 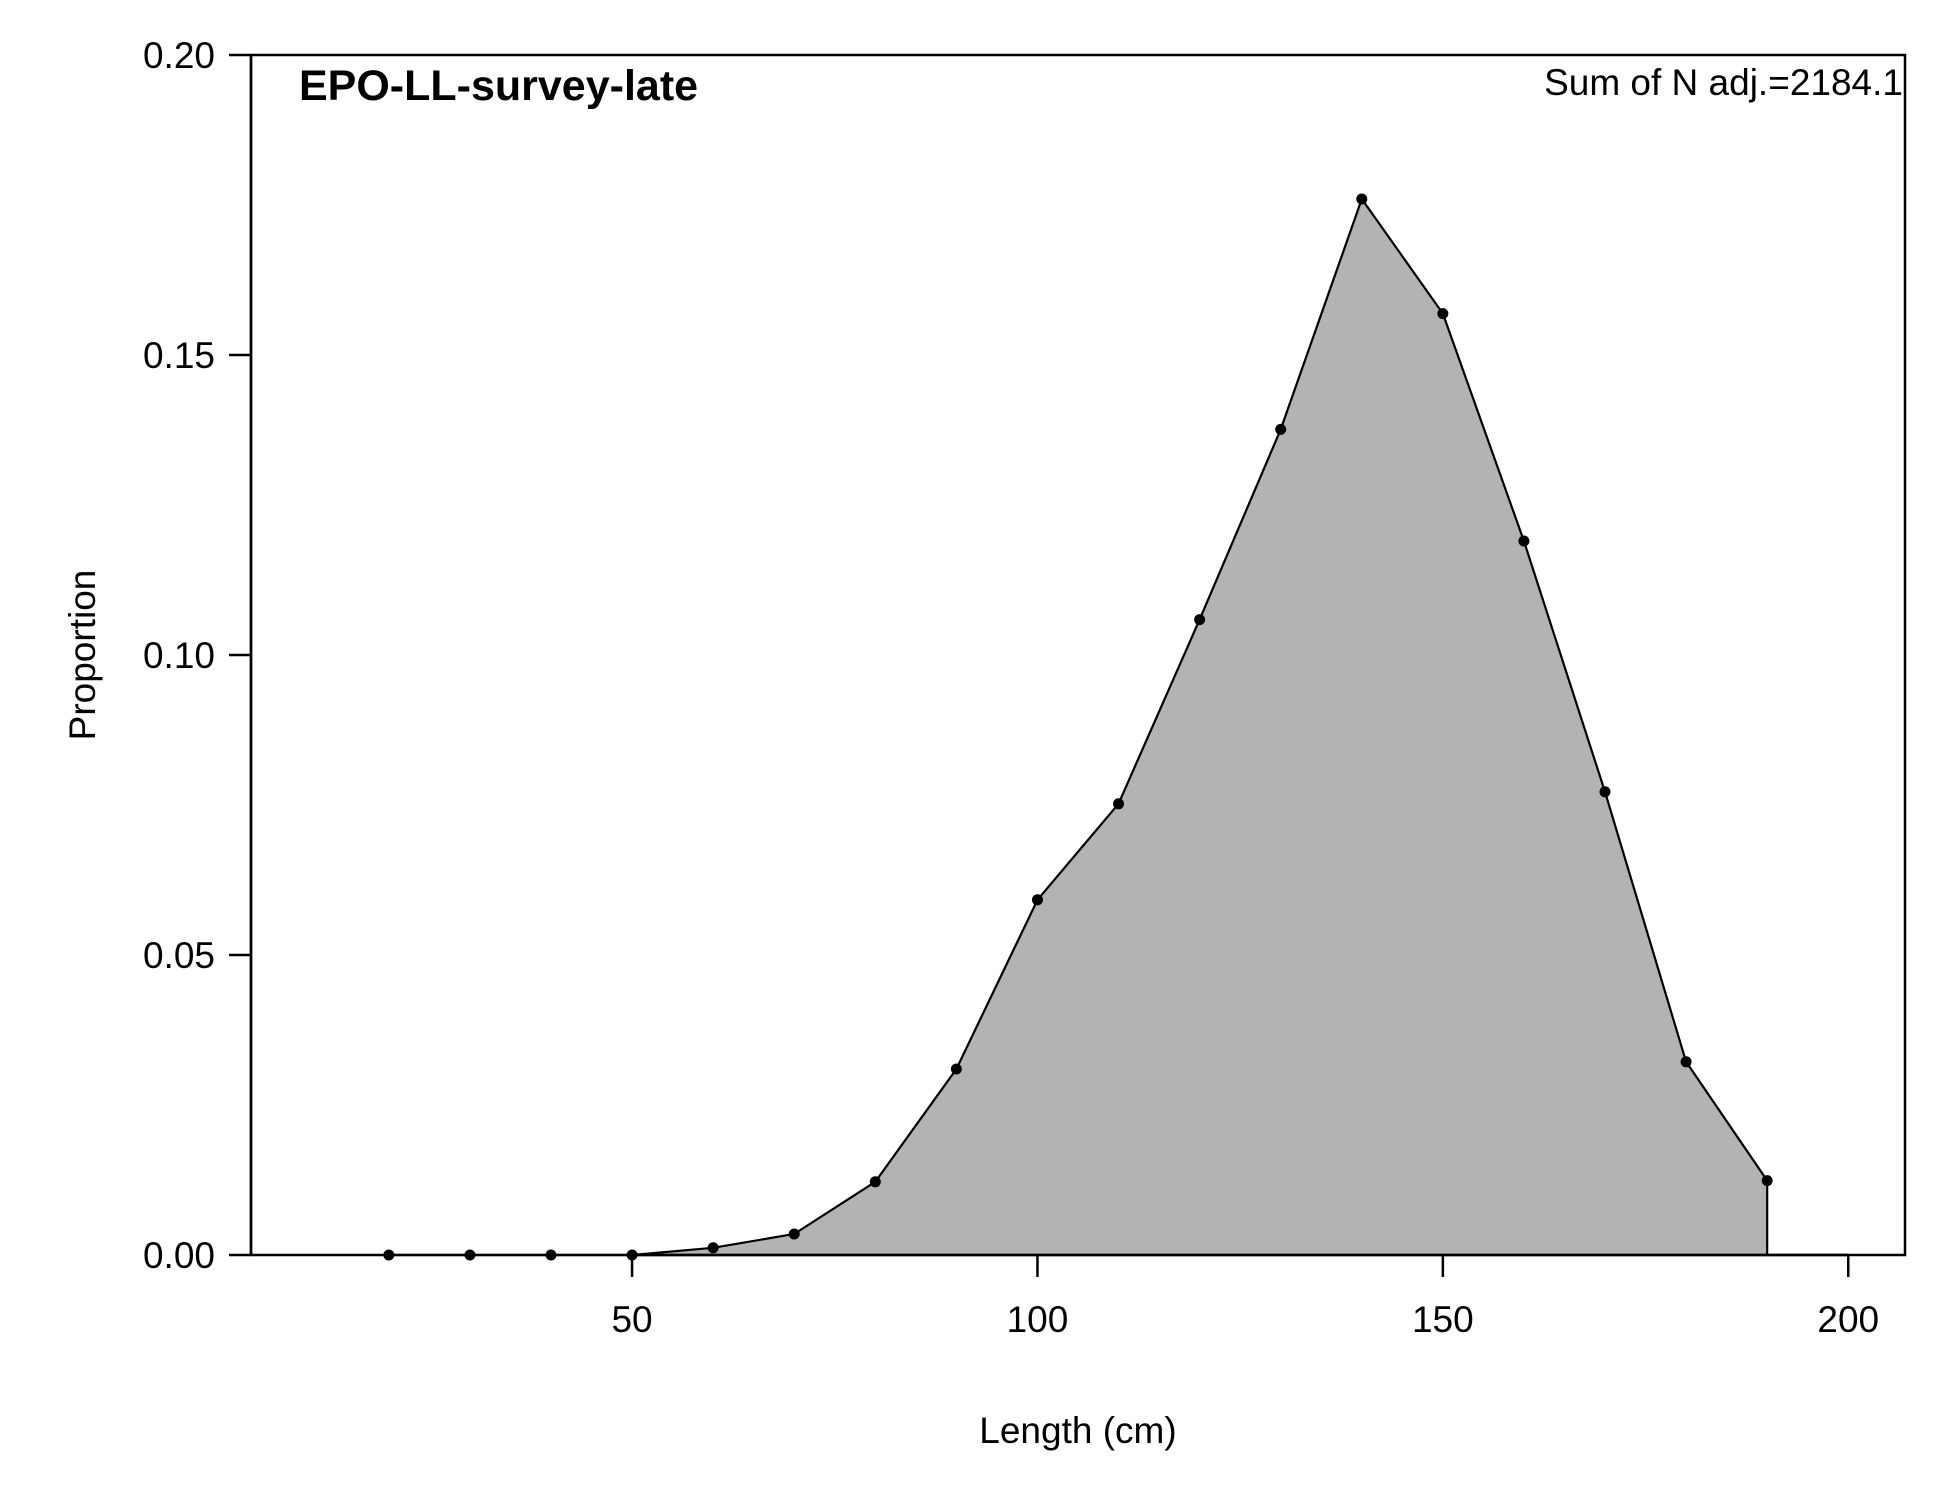 What do you see at coordinates (179, 955) in the screenshot?
I see `y-tick-label-0.05: 0.05` at bounding box center [179, 955].